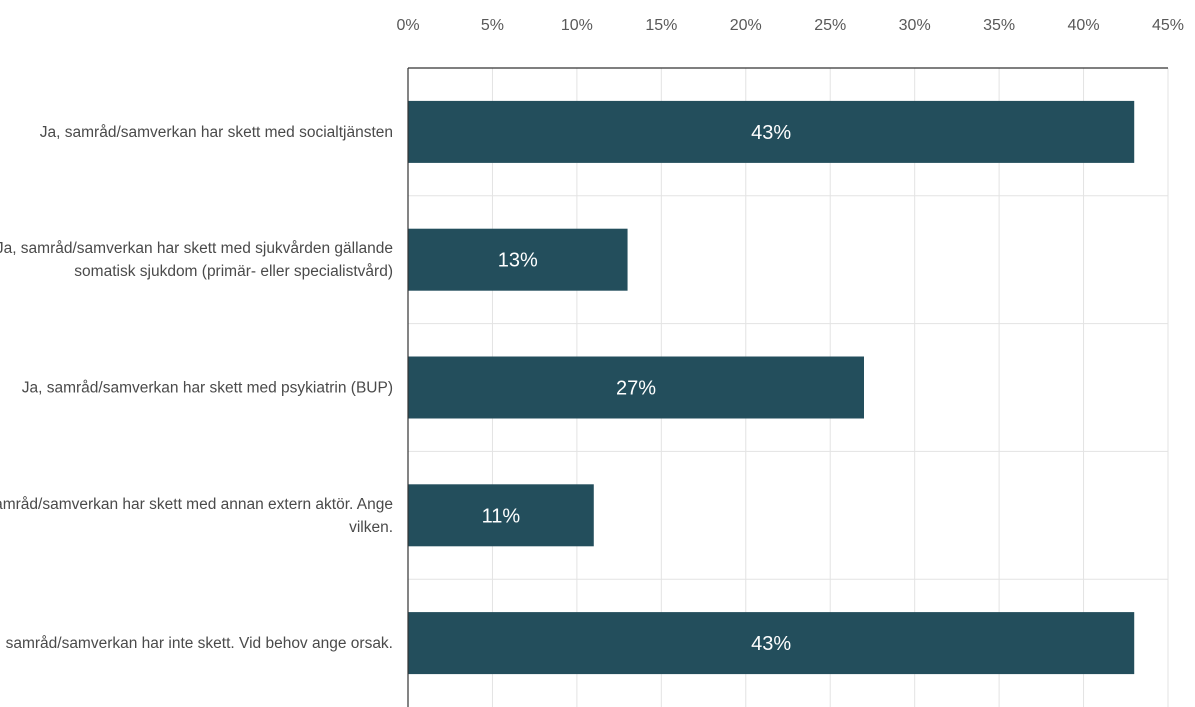 Image resolution: width=1195 pixels, height=707 pixels. I want to click on x-tick-label: 30%, so click(915, 25).